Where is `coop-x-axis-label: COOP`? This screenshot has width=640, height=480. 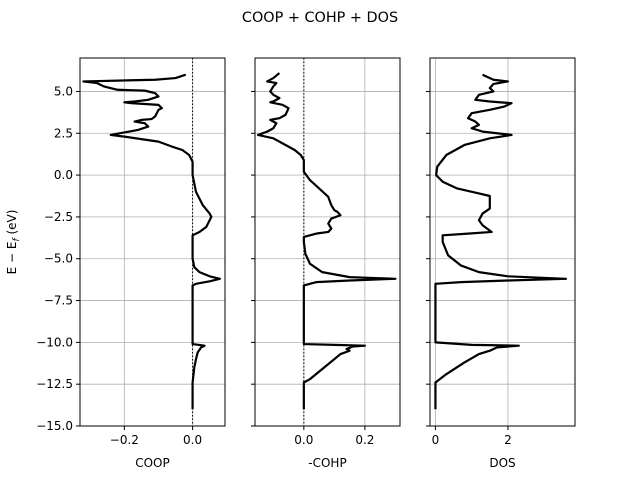 coop-x-axis-label: COOP is located at coordinates (152, 463).